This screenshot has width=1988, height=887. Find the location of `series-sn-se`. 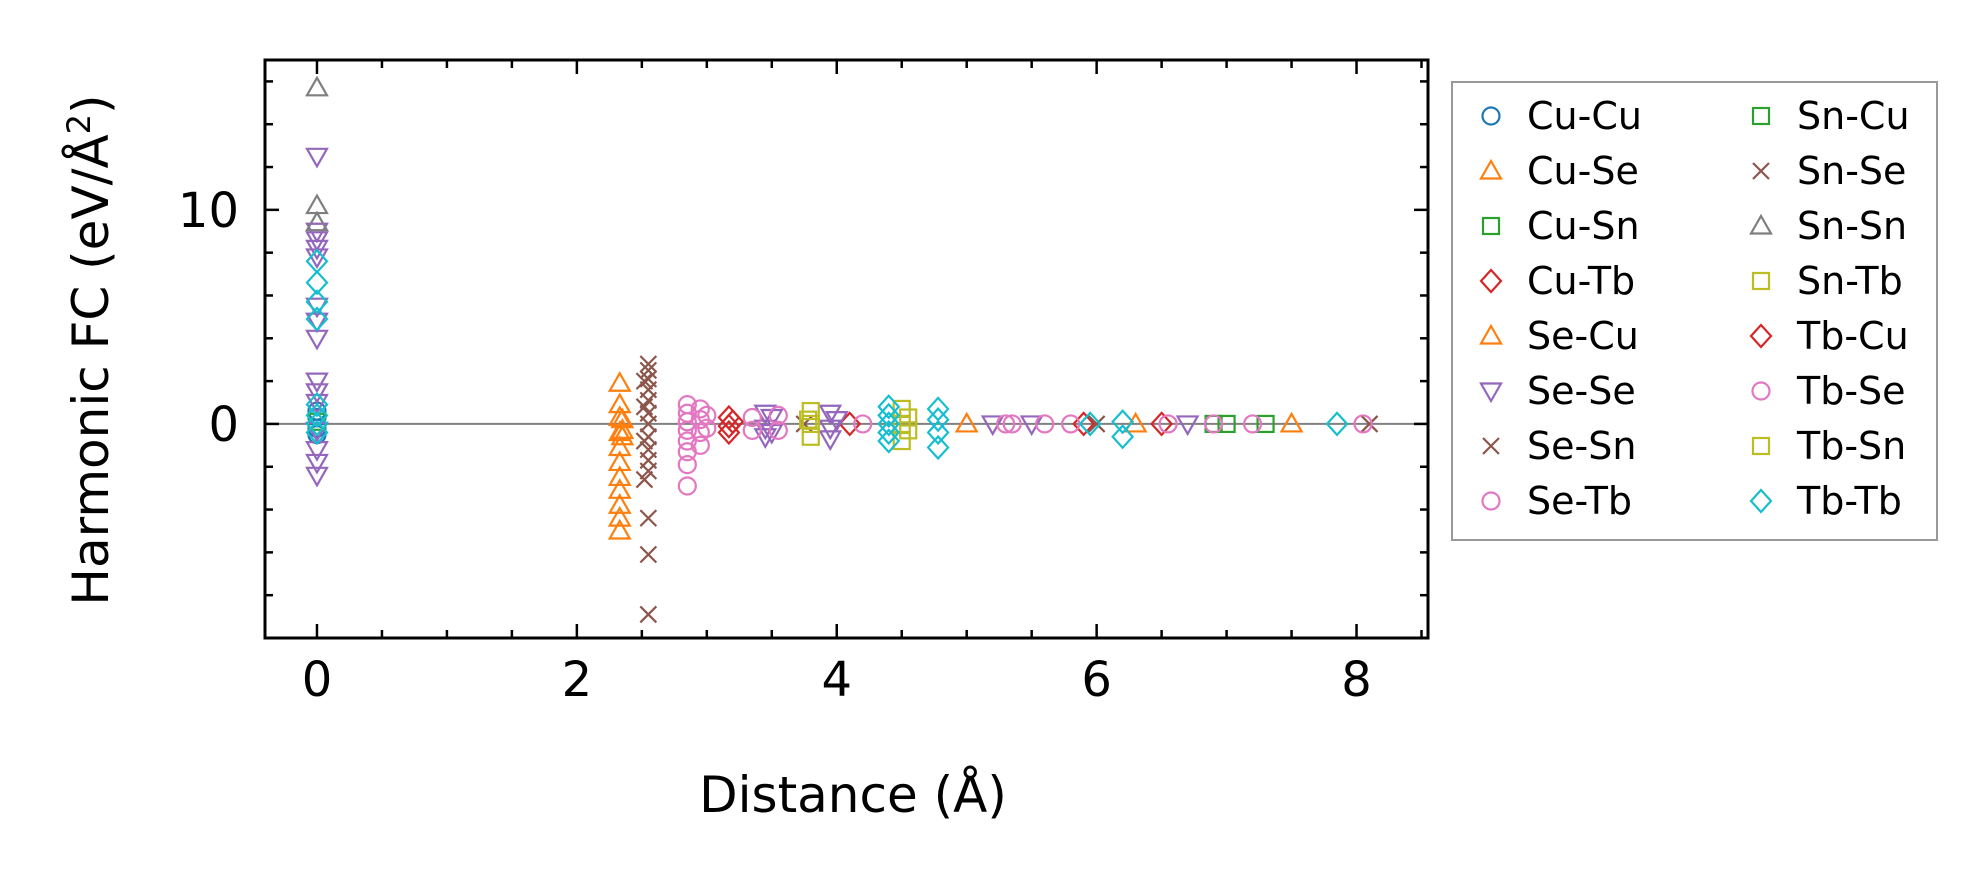

series-sn-se is located at coordinates (1007, 430).